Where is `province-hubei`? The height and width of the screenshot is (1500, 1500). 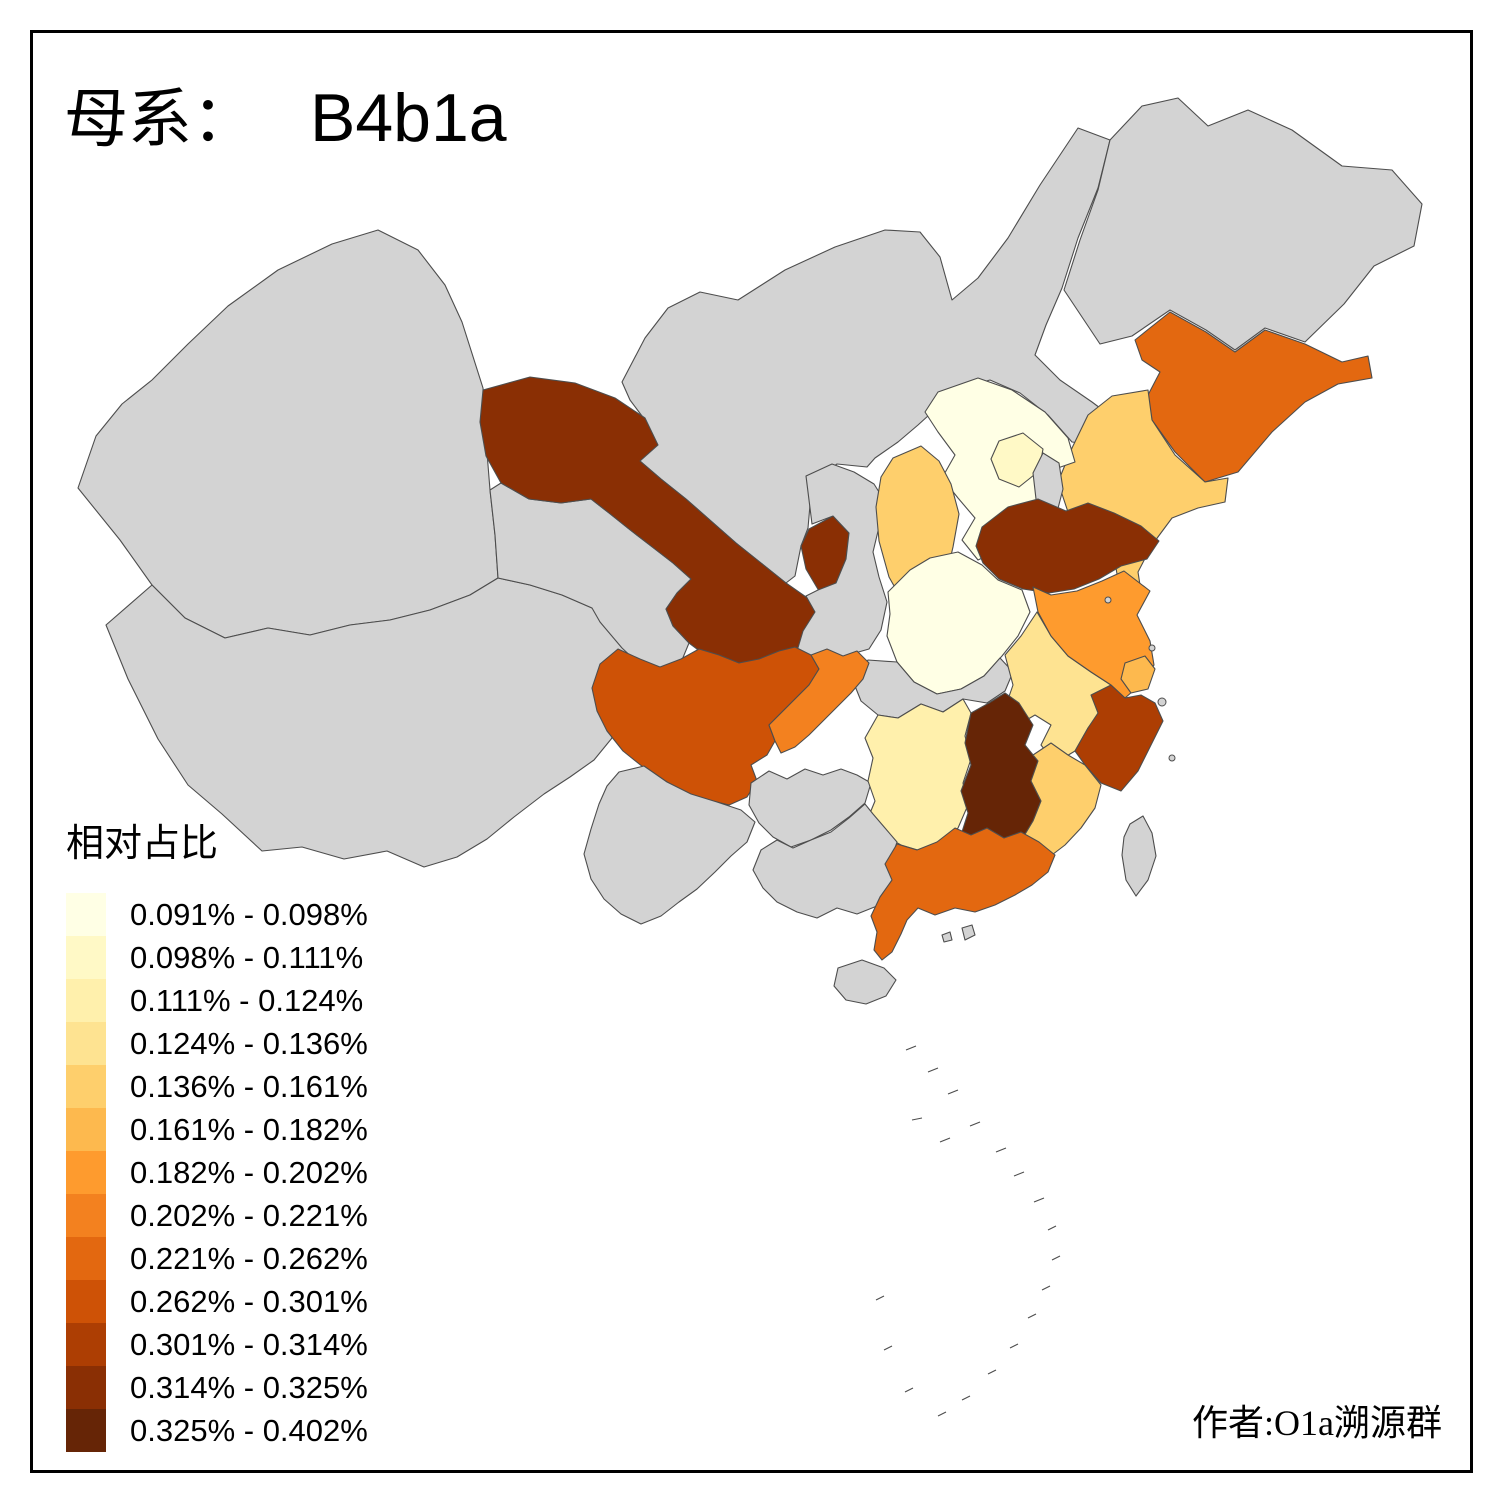 province-hubei is located at coordinates (933, 688).